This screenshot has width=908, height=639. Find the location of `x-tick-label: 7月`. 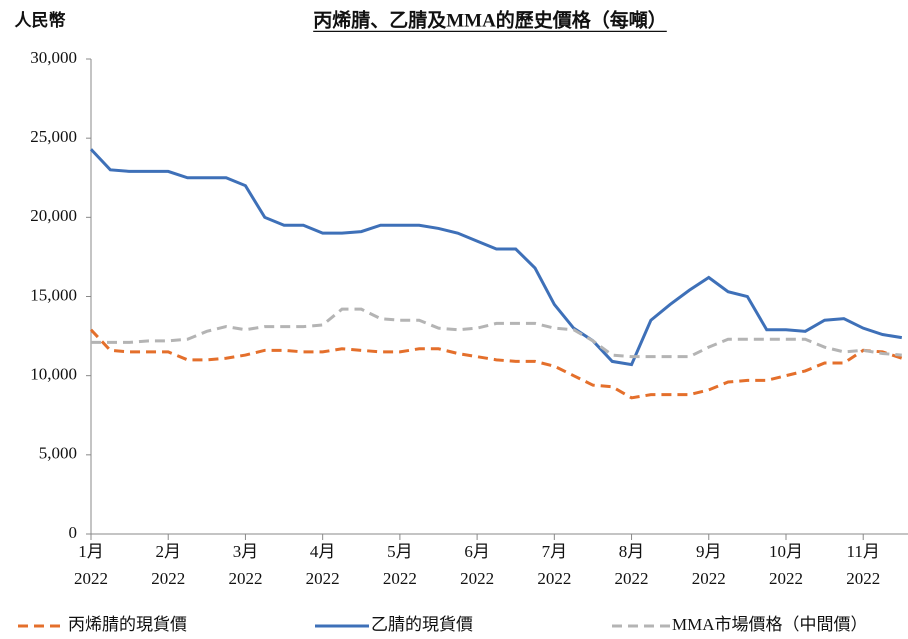

x-tick-label: 7月 is located at coordinates (555, 551).